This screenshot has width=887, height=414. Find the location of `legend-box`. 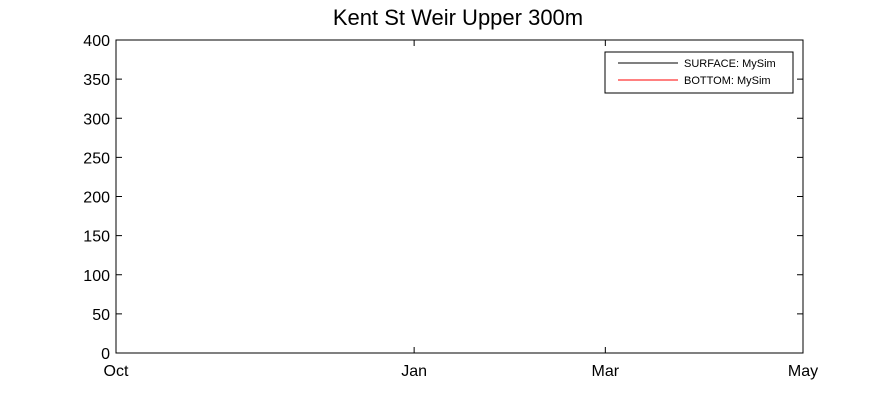

legend-box is located at coordinates (699, 72).